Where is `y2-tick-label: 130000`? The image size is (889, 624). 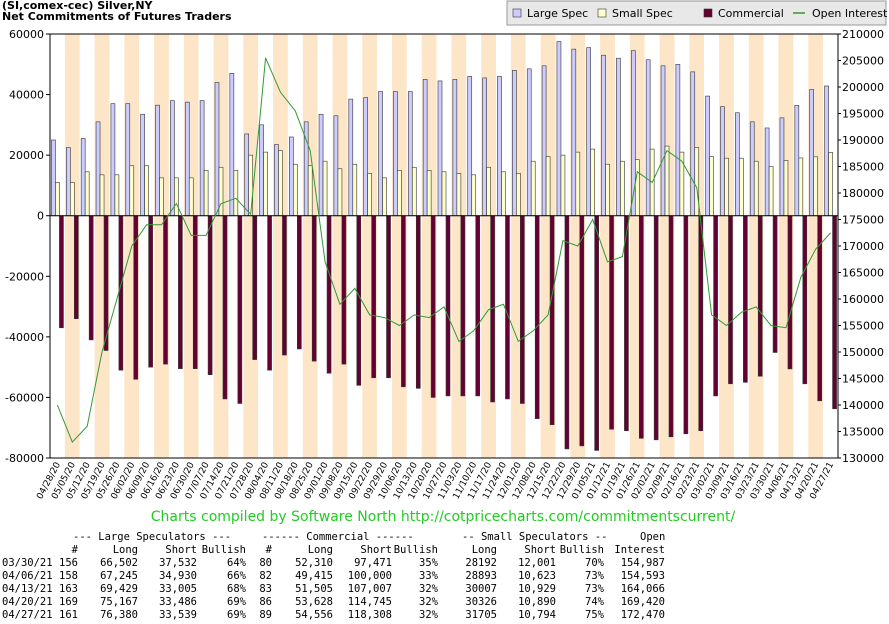 y2-tick-label: 130000 is located at coordinates (863, 458).